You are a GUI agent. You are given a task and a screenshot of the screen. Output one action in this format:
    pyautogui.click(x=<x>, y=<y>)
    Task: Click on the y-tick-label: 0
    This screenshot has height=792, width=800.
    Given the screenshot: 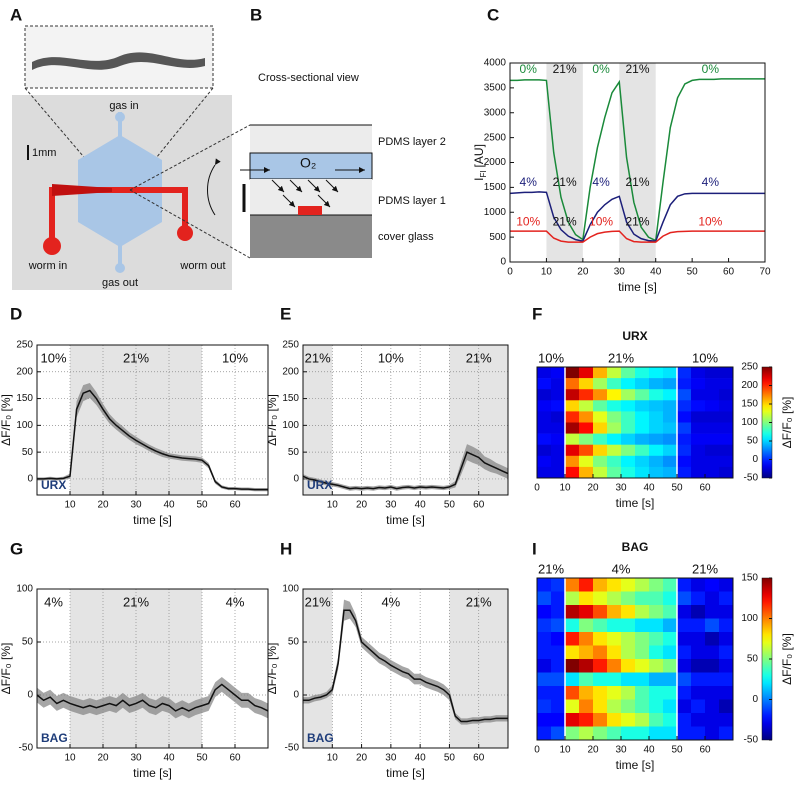 What is the action you would take?
    pyautogui.click(x=30, y=695)
    